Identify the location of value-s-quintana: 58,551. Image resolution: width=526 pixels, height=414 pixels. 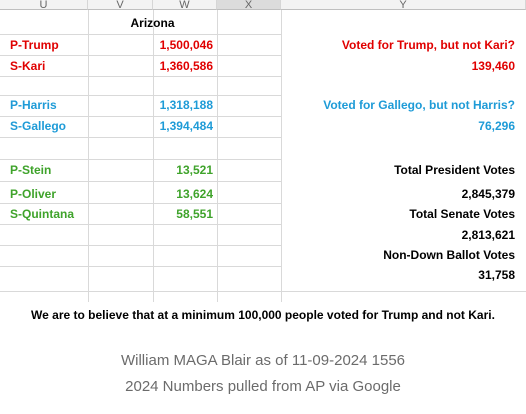
(194, 214).